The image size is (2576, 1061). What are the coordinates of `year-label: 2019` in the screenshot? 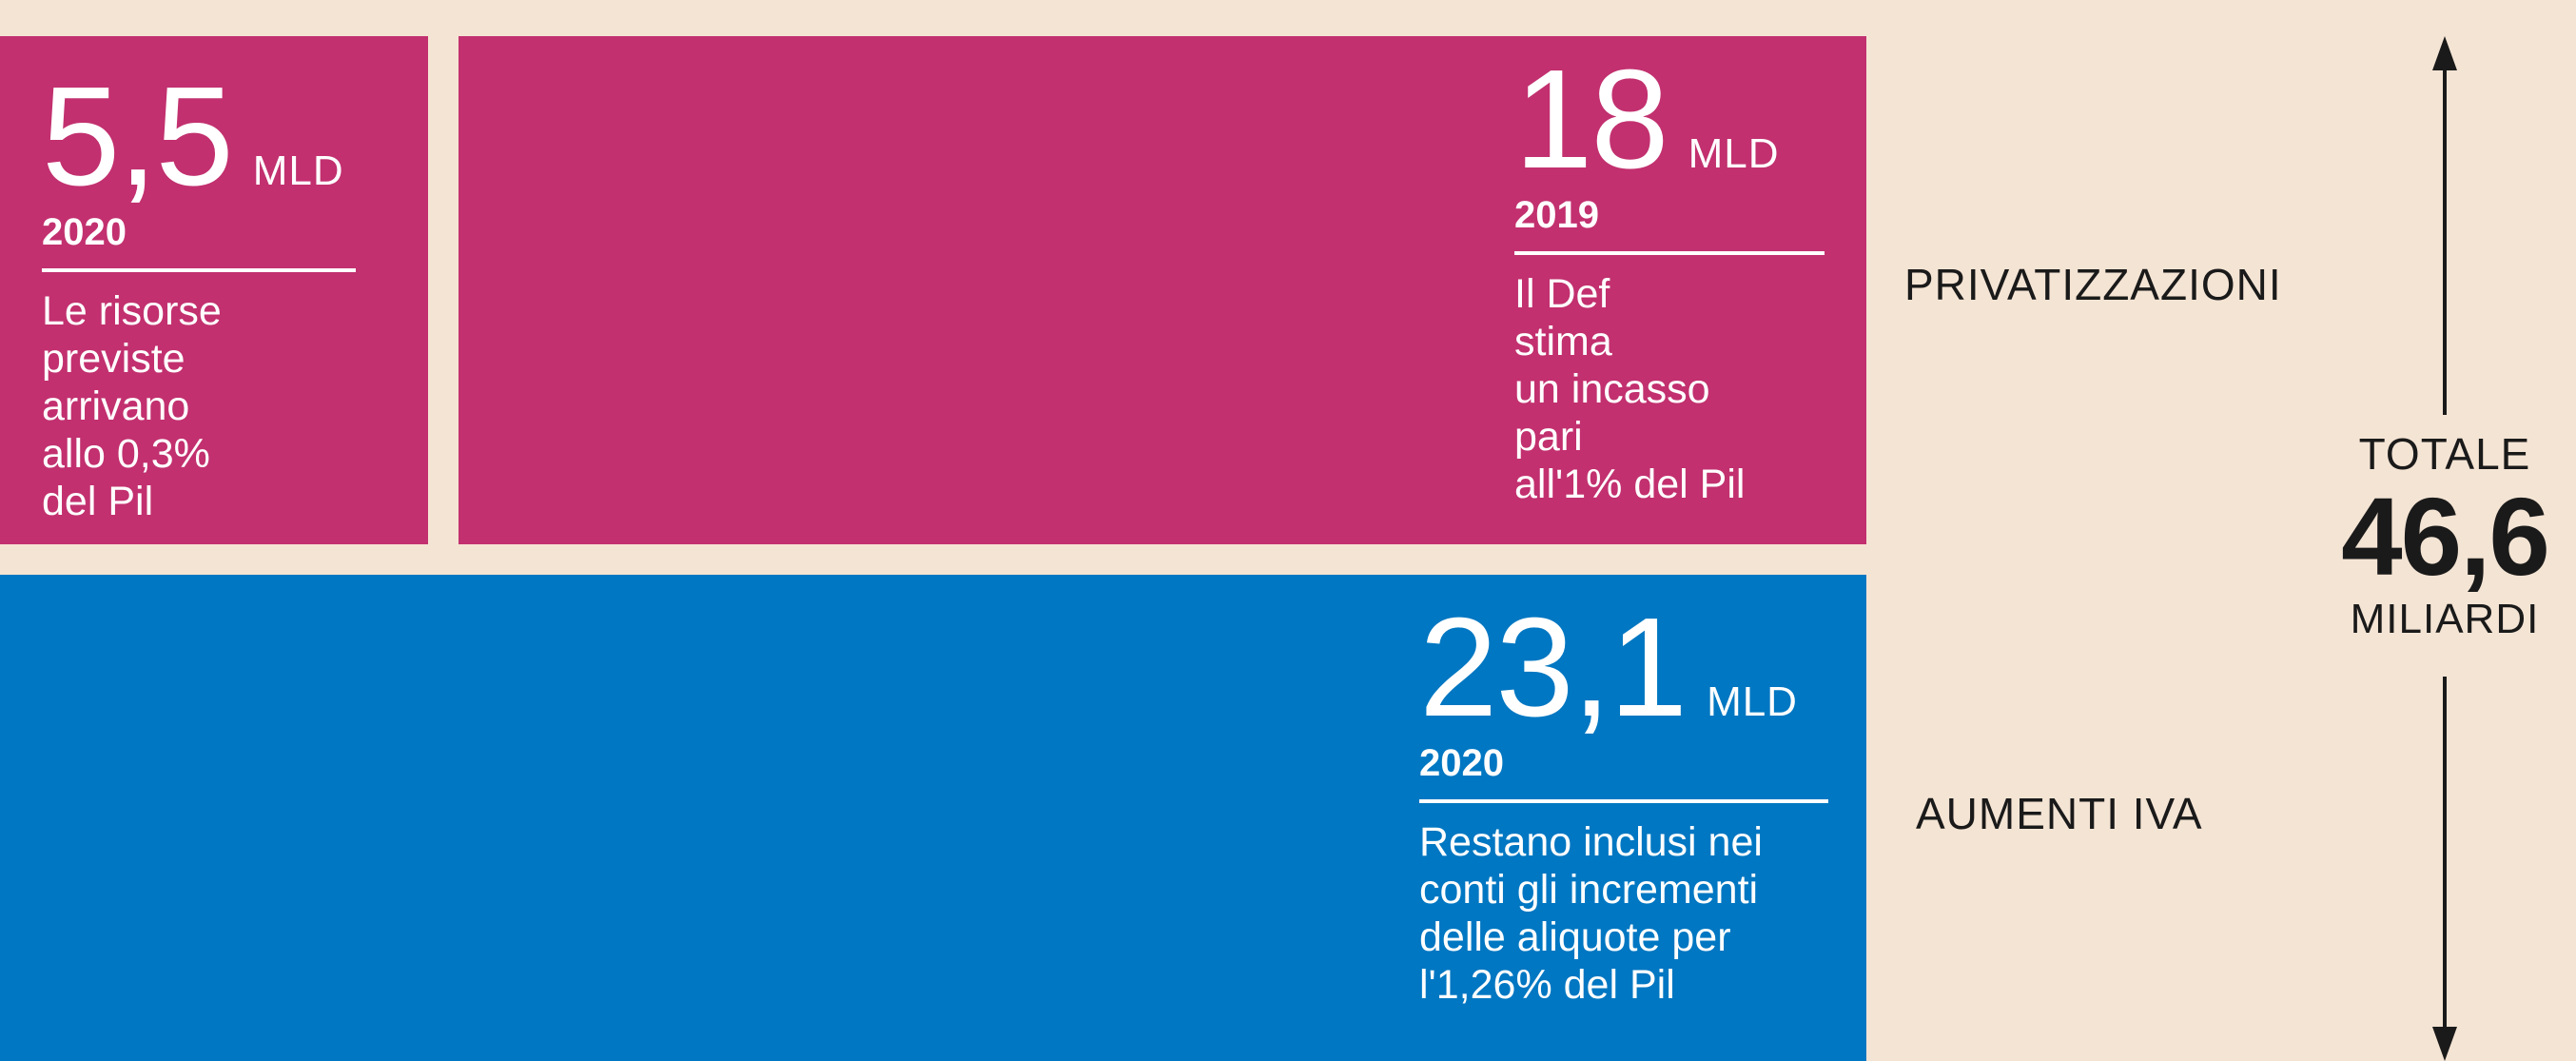 It's located at (1557, 215).